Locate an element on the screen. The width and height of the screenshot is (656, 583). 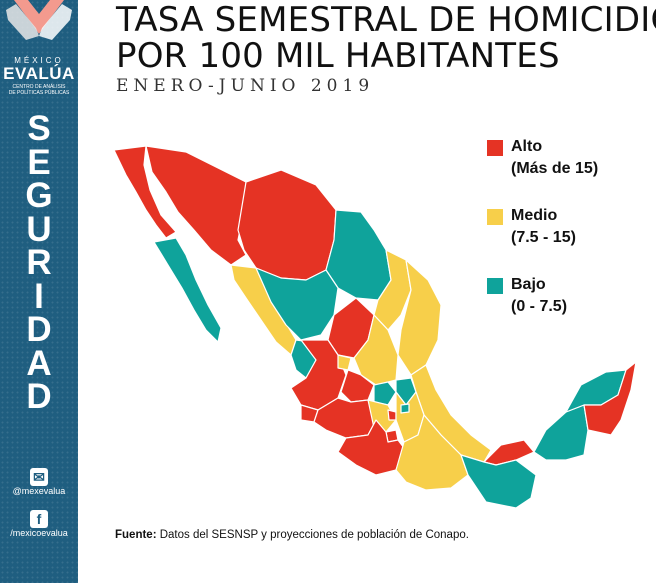
source-label: Fuente: is located at coordinates (136, 535).